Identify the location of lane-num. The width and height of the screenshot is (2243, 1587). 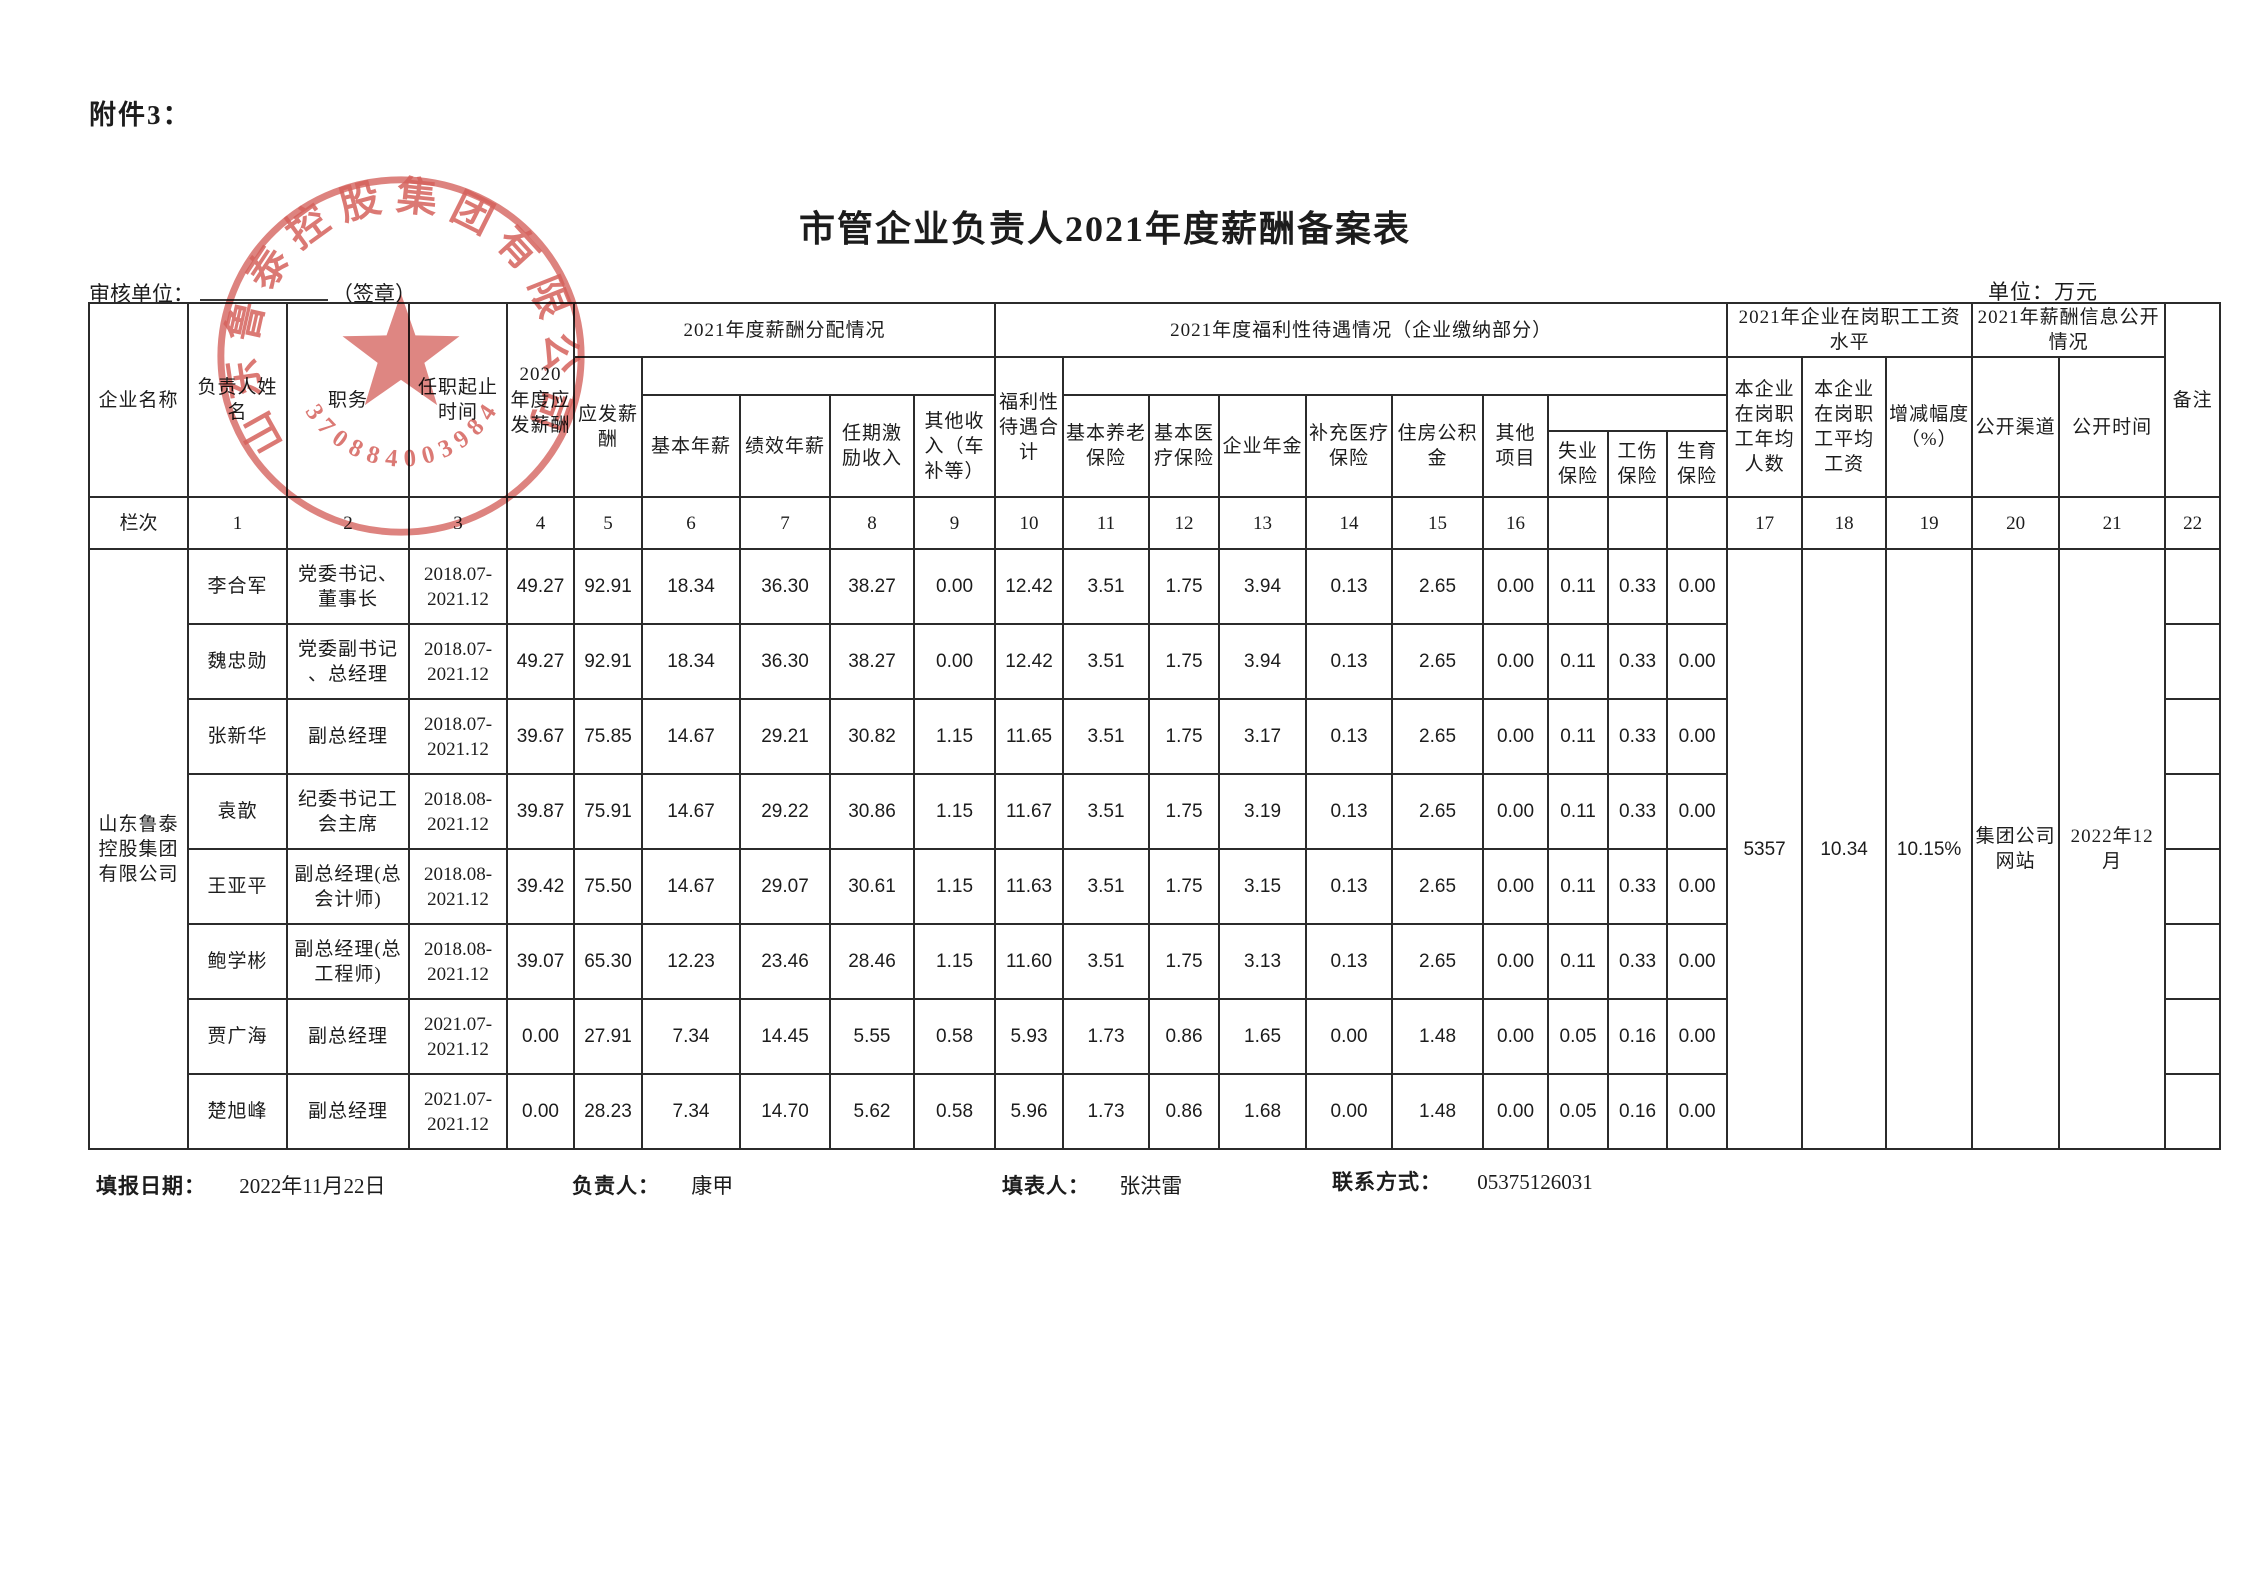
(1697, 523).